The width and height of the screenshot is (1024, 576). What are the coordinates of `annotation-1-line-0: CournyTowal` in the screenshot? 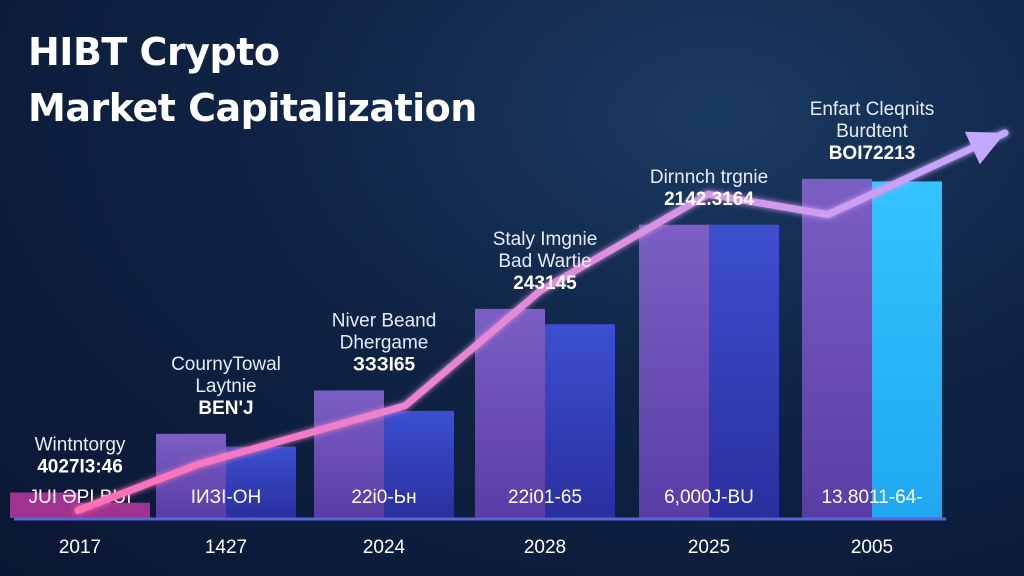 It's located at (226, 364).